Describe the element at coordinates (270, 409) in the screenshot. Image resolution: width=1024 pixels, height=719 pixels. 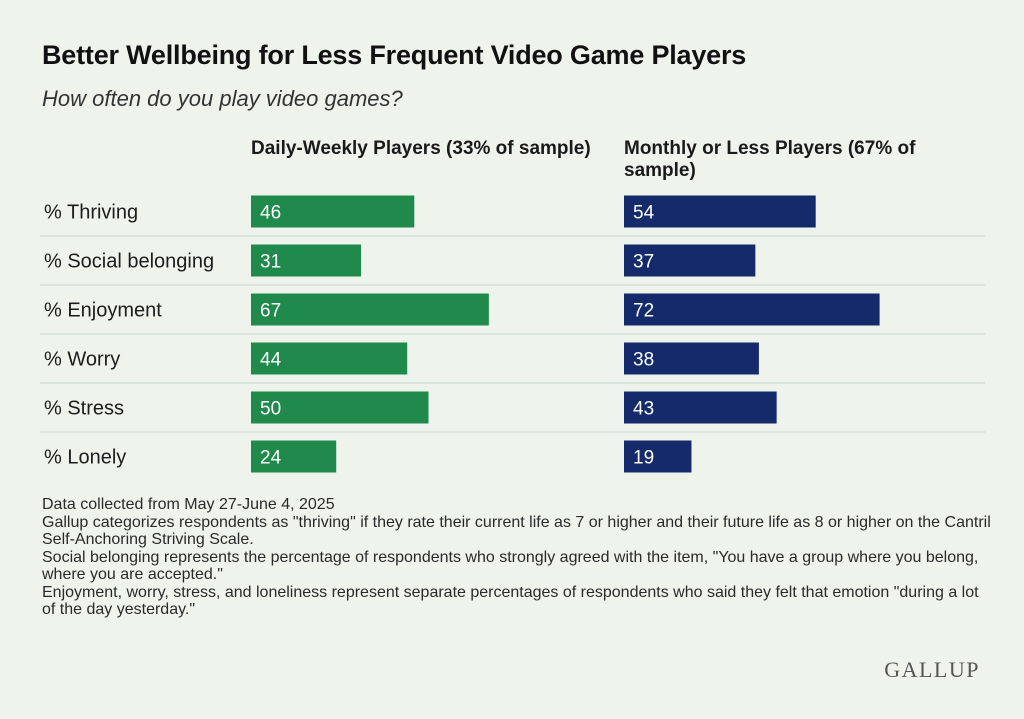
I see `data-label-daily-weekly-stress: 50` at that location.